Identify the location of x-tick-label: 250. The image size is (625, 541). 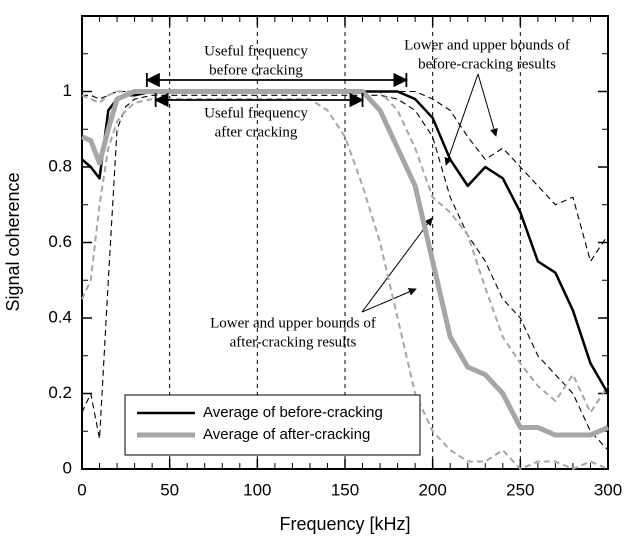
(520, 489).